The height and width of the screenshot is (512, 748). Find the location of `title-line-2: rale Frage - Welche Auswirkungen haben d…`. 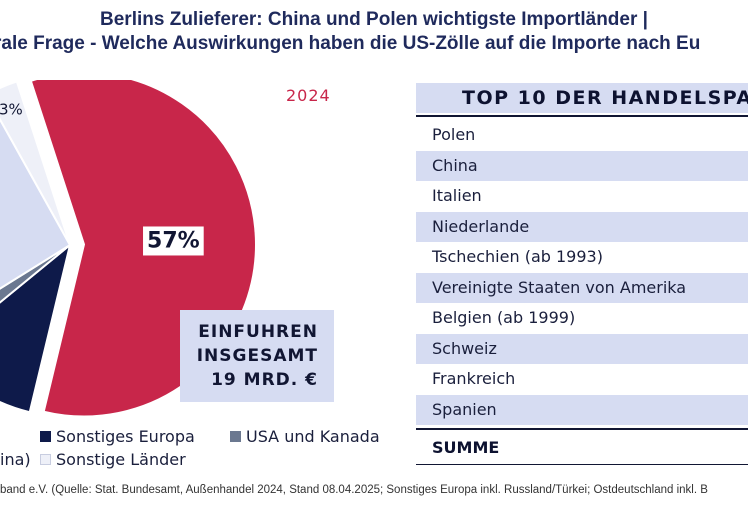

title-line-2: rale Frage - Welche Auswirkungen haben d… is located at coordinates (350, 43).